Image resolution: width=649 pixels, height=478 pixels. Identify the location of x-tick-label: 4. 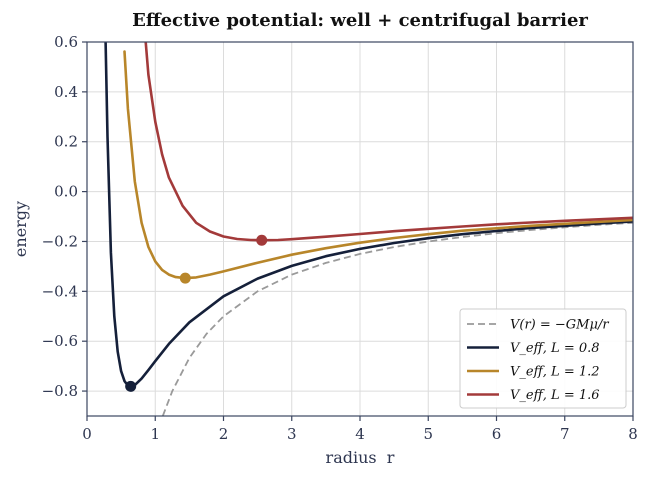
(360, 434).